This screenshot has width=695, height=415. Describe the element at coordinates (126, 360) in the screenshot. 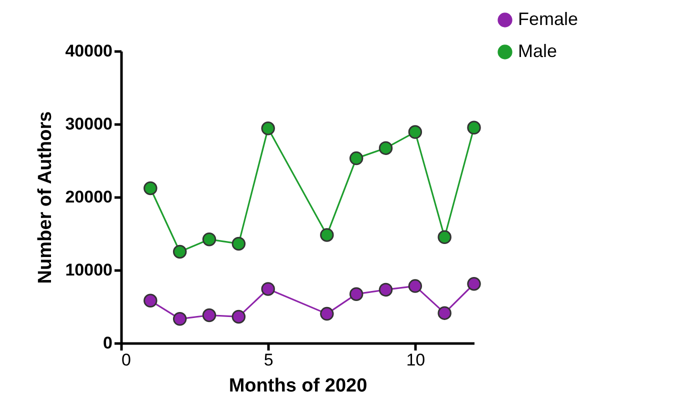

I see `x-tick-label: 0` at that location.